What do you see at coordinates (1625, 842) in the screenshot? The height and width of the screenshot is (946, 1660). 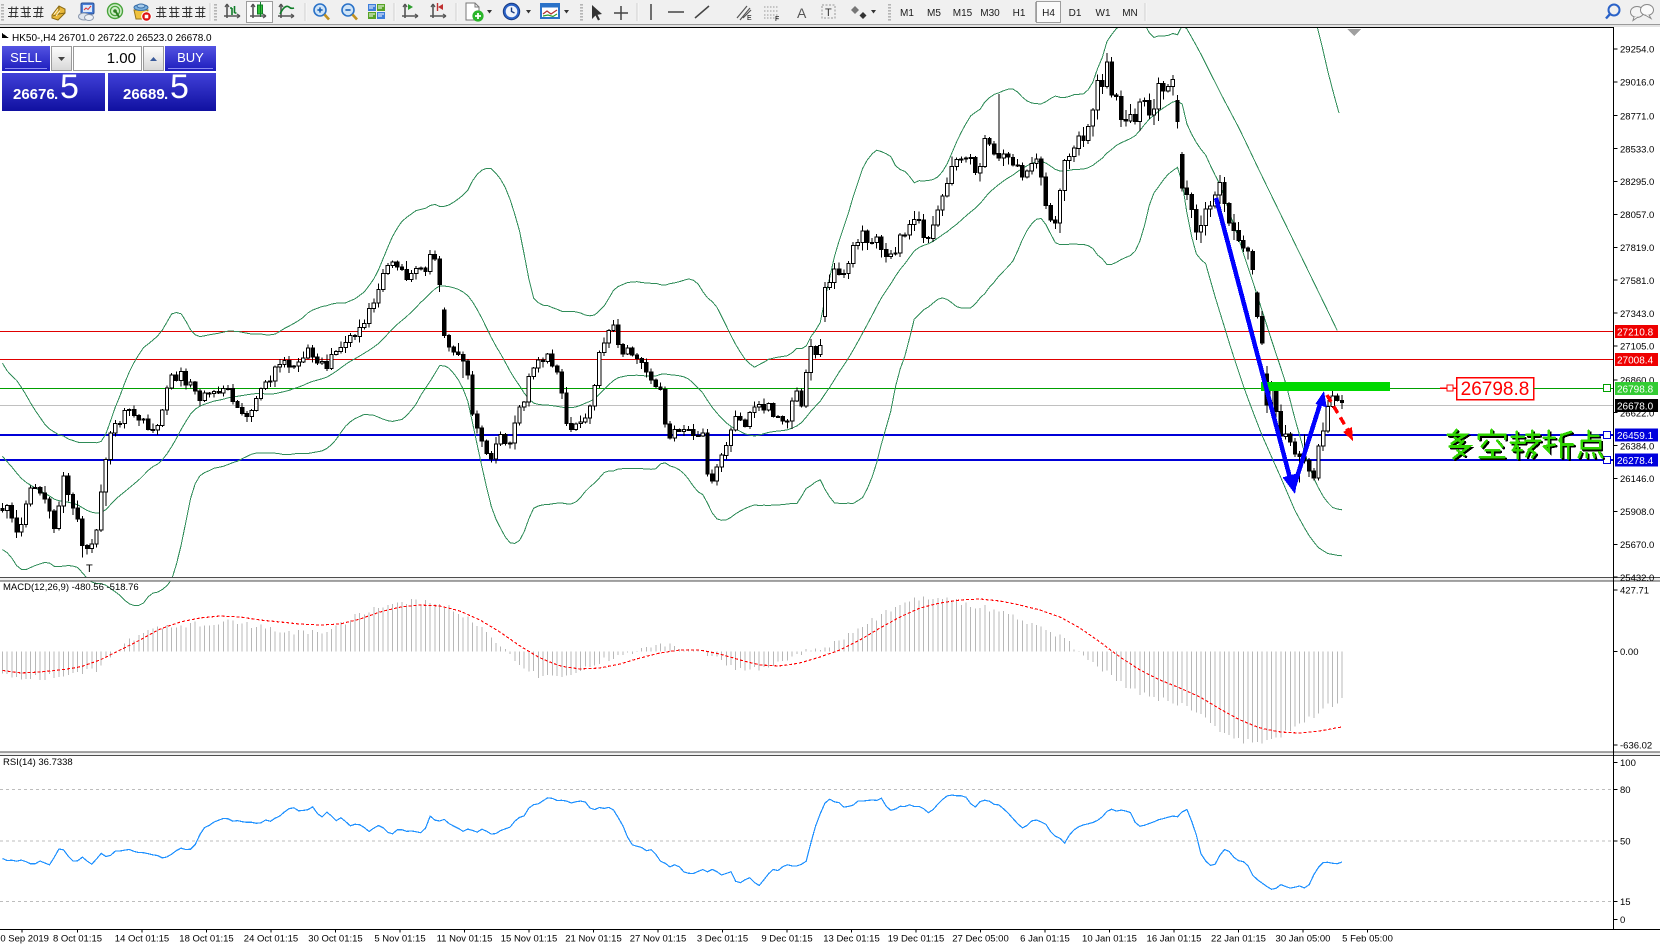 I see `svg-text: 50` at bounding box center [1625, 842].